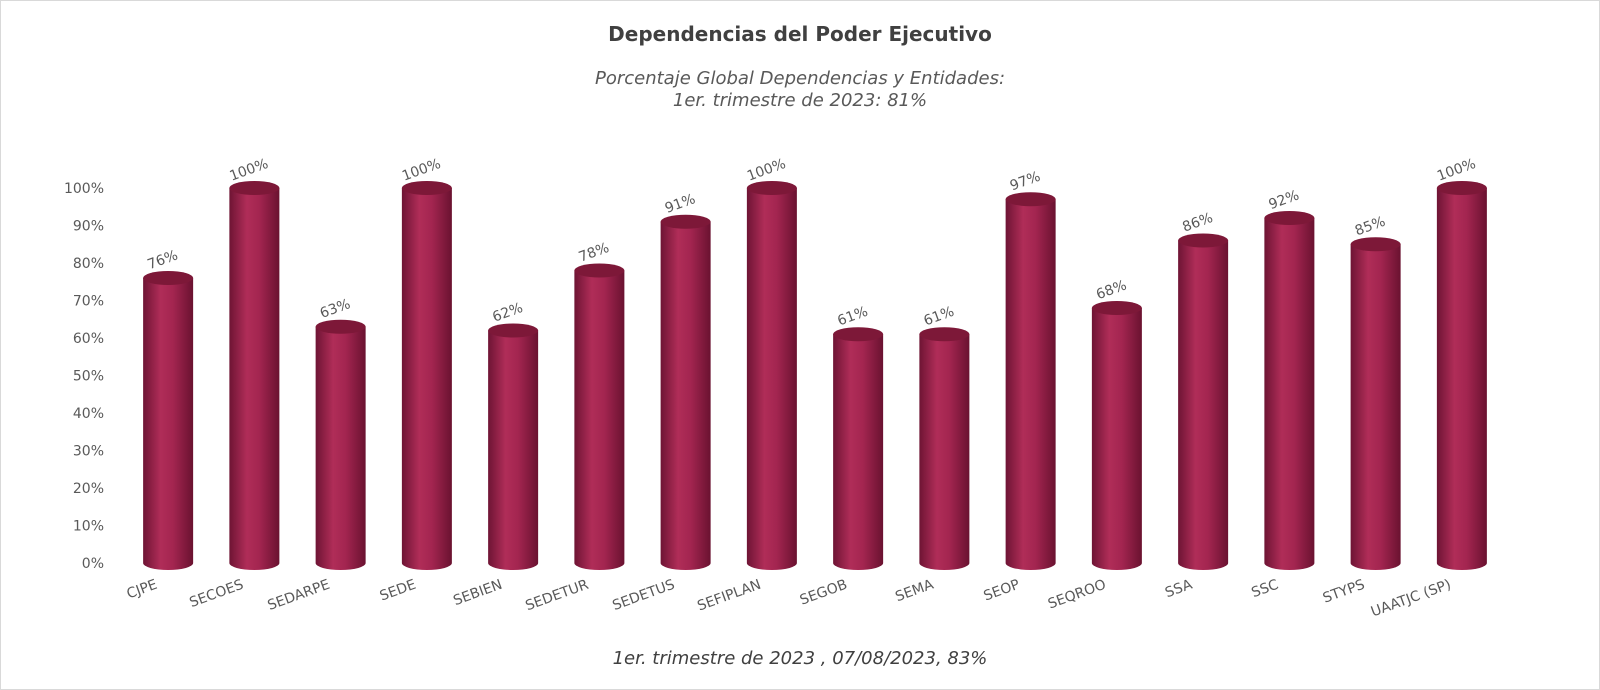 The height and width of the screenshot is (690, 1600). What do you see at coordinates (1284, 200) in the screenshot?
I see `value-label: 92%` at bounding box center [1284, 200].